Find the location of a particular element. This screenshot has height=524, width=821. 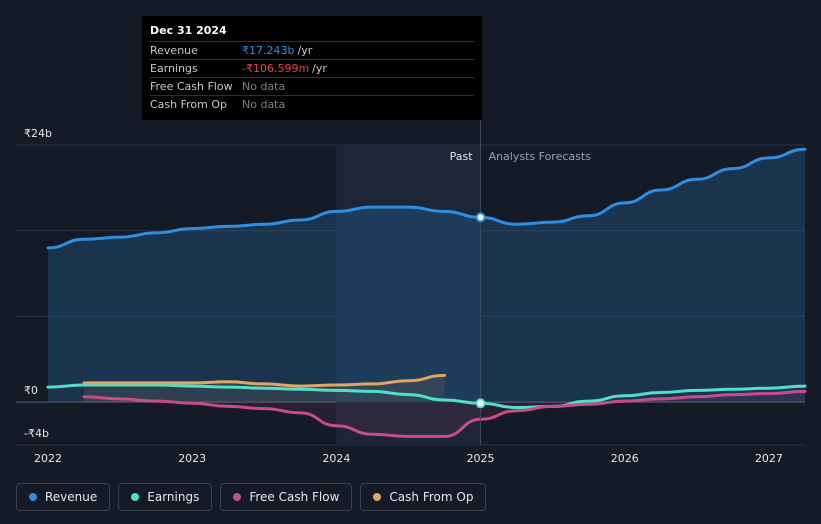

legend-label: Free Cash Flow is located at coordinates (294, 497).